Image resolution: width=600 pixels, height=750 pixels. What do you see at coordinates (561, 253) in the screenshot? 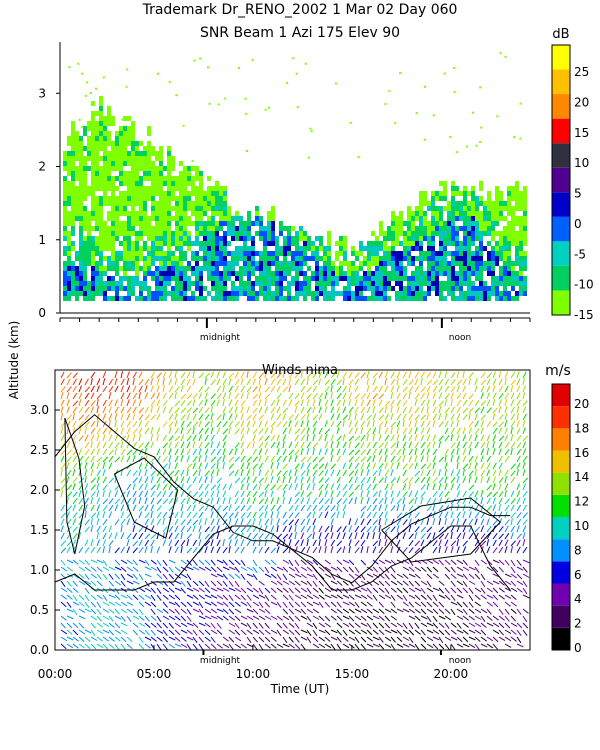
I see `snr-colorbar-cell` at bounding box center [561, 253].